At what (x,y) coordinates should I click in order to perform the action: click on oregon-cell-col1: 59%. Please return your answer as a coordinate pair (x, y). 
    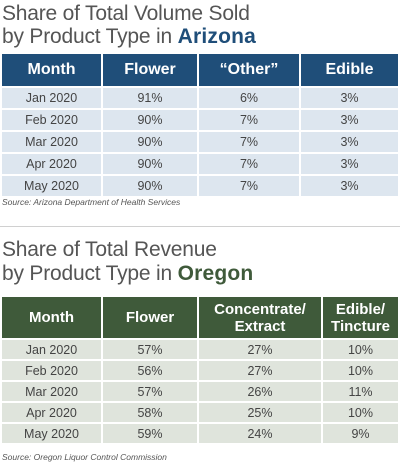
    Looking at the image, I should click on (150, 432).